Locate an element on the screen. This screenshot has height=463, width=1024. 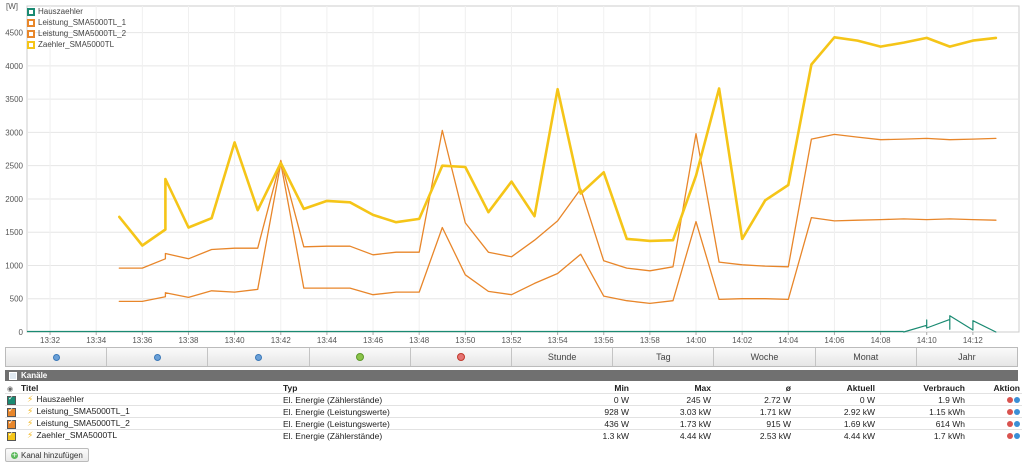
add-channel-label: Kanal hinzufügen is located at coordinates (52, 455).